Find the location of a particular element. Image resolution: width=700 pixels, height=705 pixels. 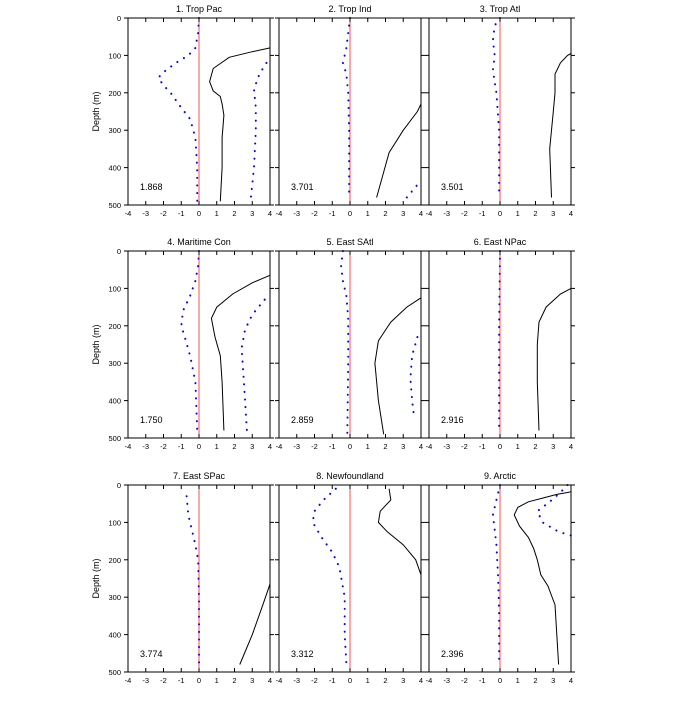

panel-statistic: 2.916 is located at coordinates (452, 420).